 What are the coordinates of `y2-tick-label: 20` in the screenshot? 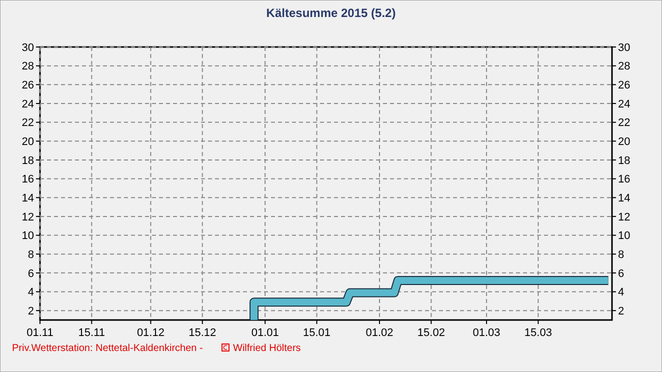 It's located at (624, 142).